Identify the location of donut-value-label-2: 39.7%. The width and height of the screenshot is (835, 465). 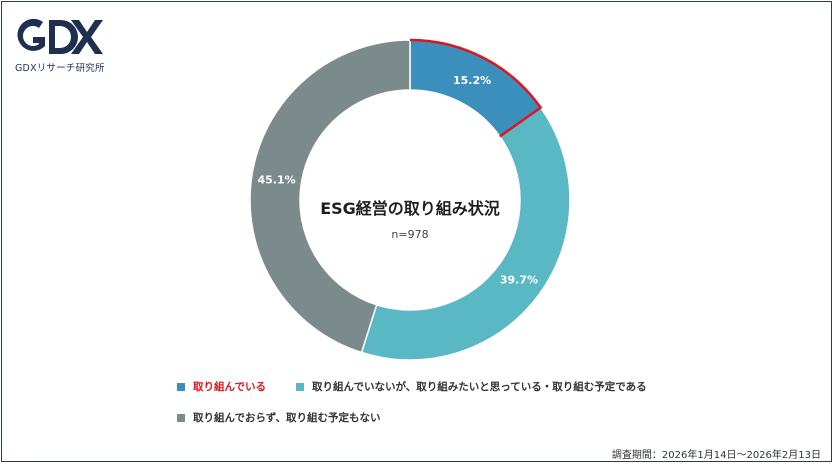
(519, 280).